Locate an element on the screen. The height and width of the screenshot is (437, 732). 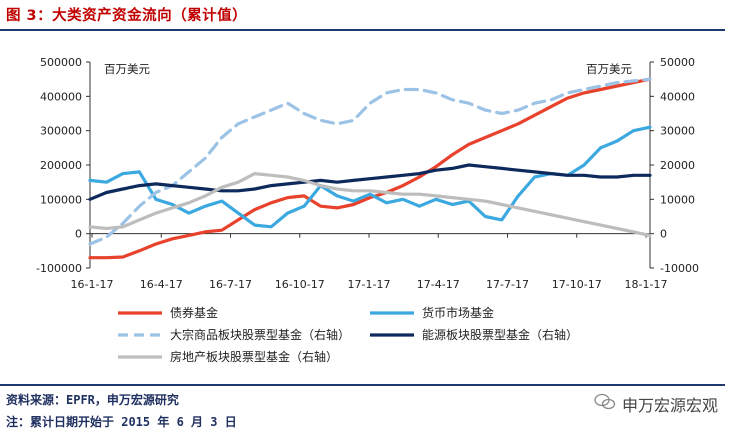
legend-label-4: 房地产板块股票型基金（右轴） is located at coordinates (254, 356).